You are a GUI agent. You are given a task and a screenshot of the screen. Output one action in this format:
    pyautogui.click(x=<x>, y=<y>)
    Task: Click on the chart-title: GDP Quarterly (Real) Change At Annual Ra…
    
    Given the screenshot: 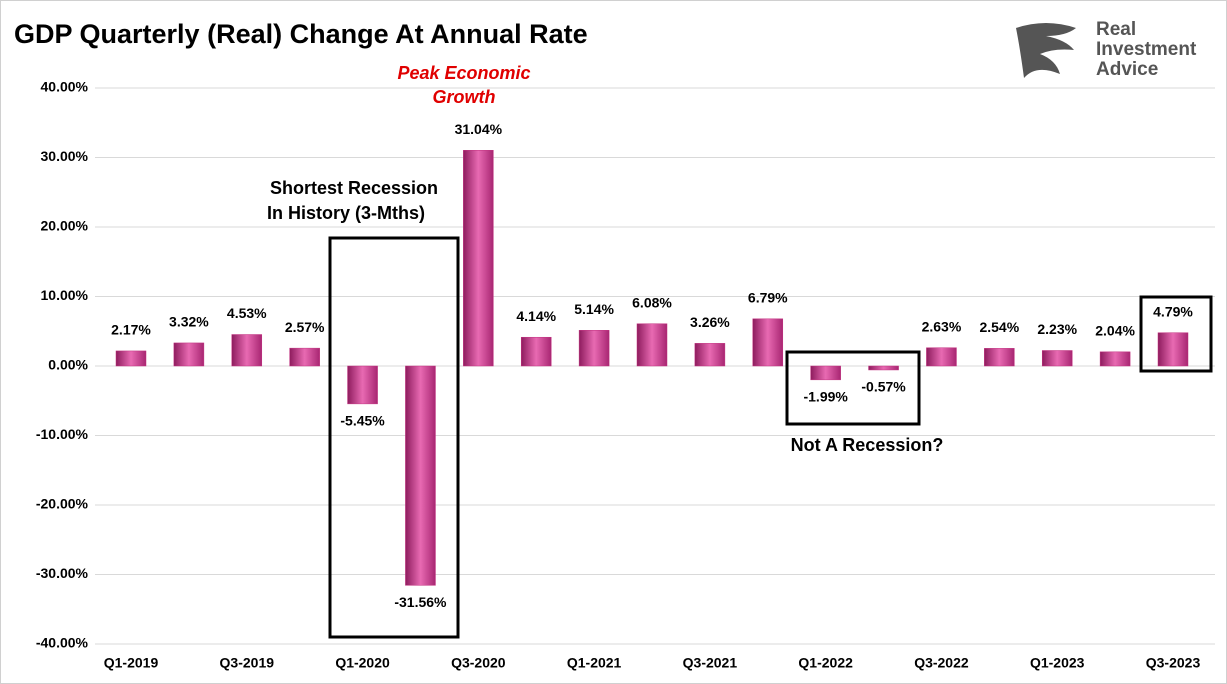 What is the action you would take?
    pyautogui.click(x=301, y=34)
    